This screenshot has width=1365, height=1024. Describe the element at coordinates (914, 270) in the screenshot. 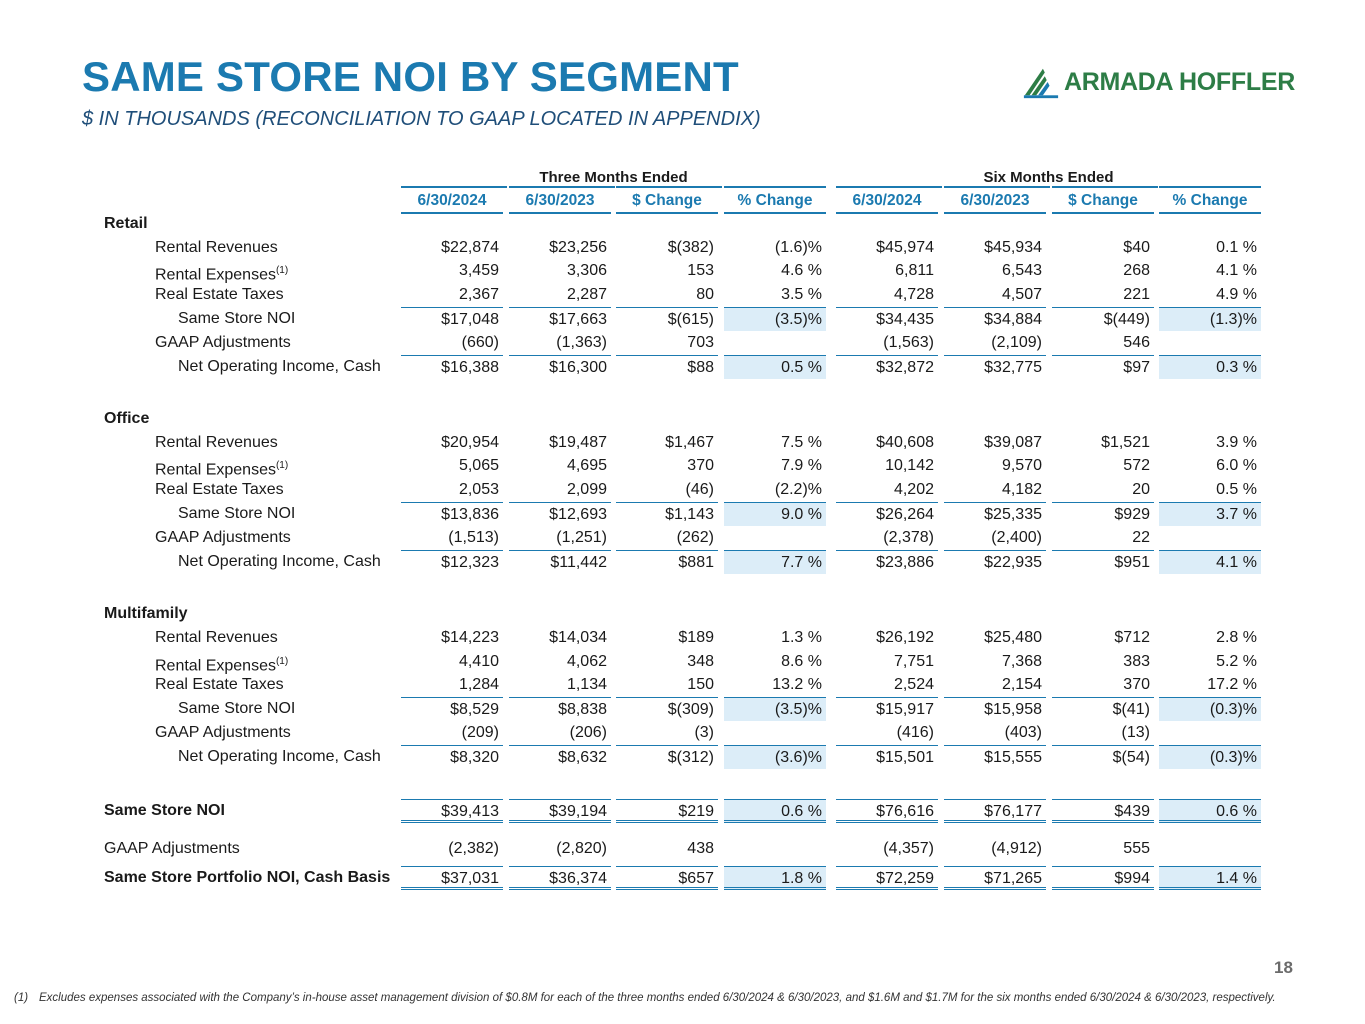

I see `table-cell: 6,811` at that location.